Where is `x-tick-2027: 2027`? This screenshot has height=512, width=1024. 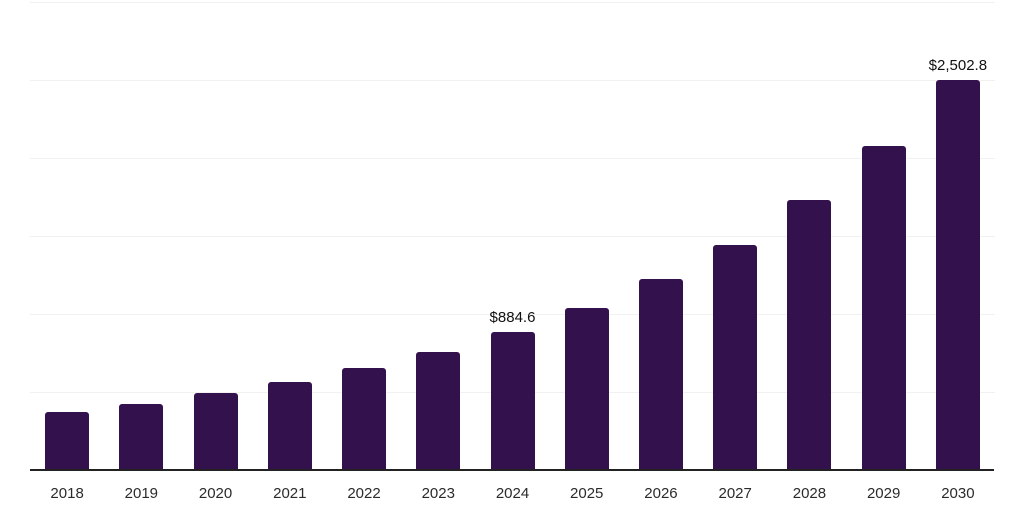
x-tick-2027: 2027 is located at coordinates (735, 493).